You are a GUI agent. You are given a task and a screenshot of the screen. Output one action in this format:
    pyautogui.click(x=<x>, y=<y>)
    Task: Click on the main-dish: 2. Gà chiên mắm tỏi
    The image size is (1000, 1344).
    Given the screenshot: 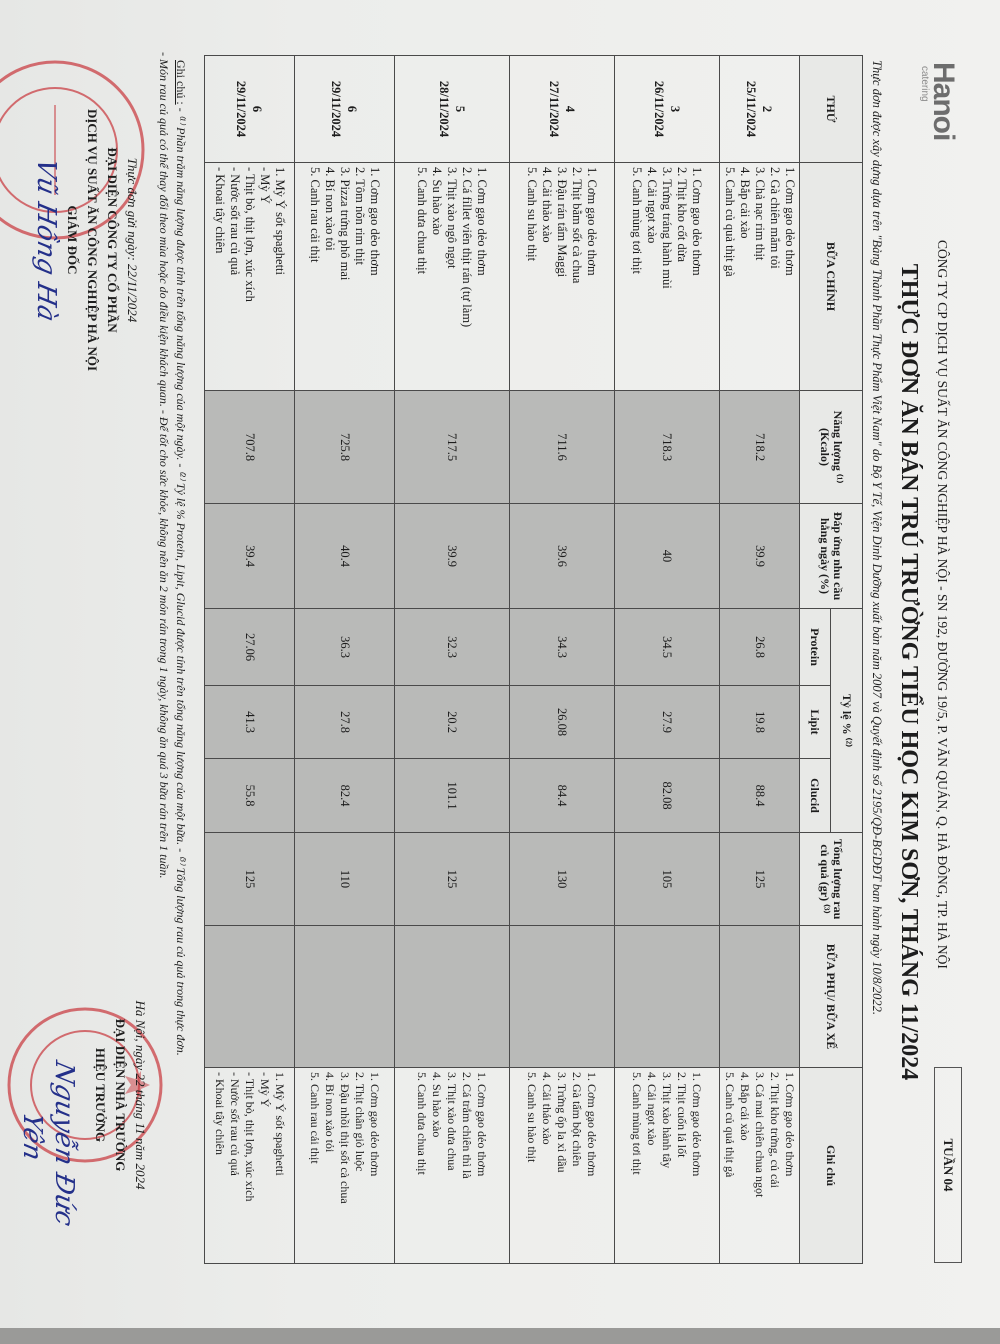 What is the action you would take?
    pyautogui.click(x=775, y=218)
    